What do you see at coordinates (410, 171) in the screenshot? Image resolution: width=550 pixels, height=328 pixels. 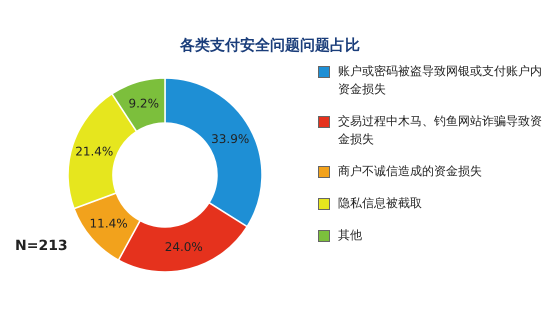 I see `legend-label: 商户不诚信造成的资金损失` at bounding box center [410, 171].